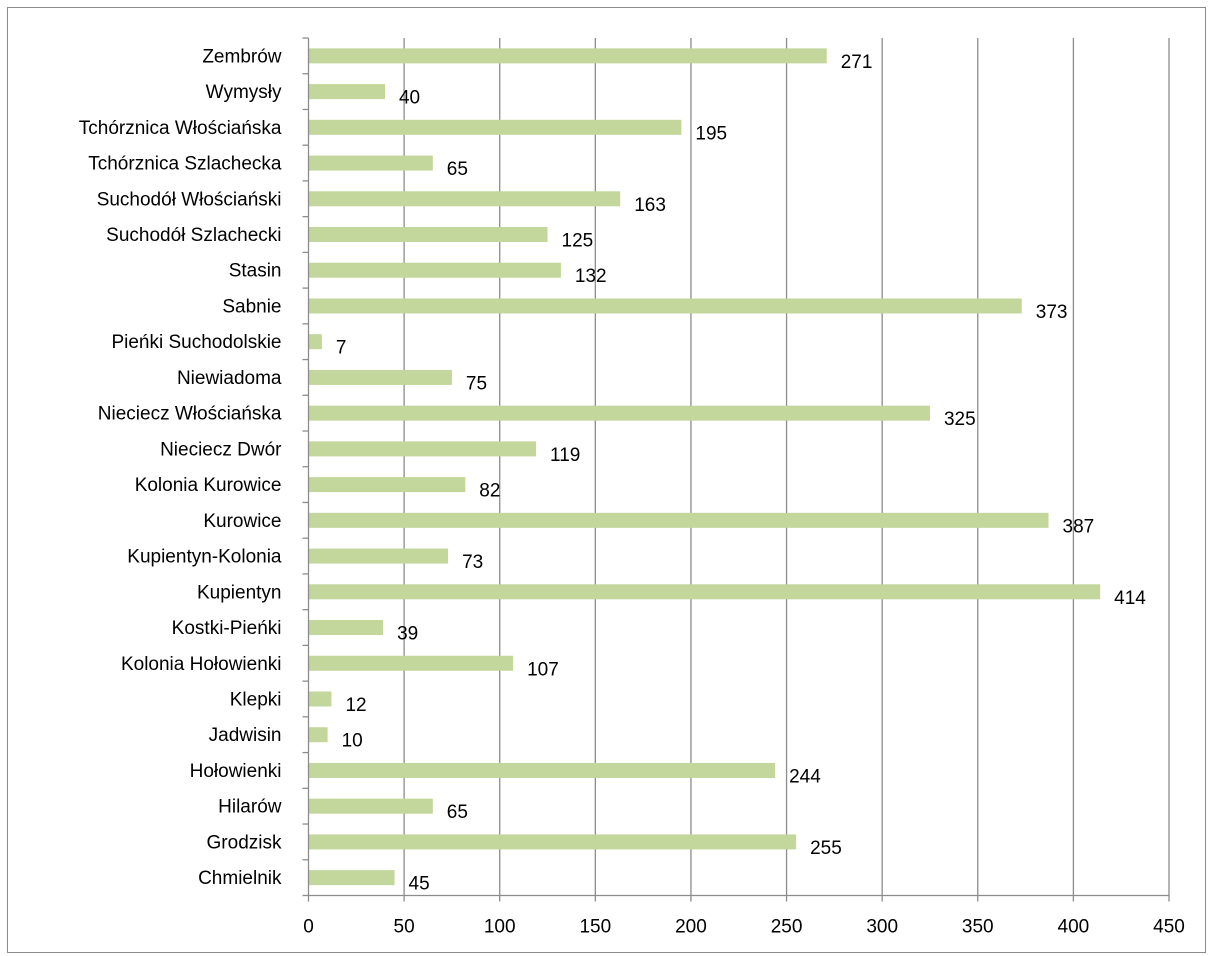 The height and width of the screenshot is (956, 1208). What do you see at coordinates (407, 634) in the screenshot?
I see `data-label-16: 39` at bounding box center [407, 634].